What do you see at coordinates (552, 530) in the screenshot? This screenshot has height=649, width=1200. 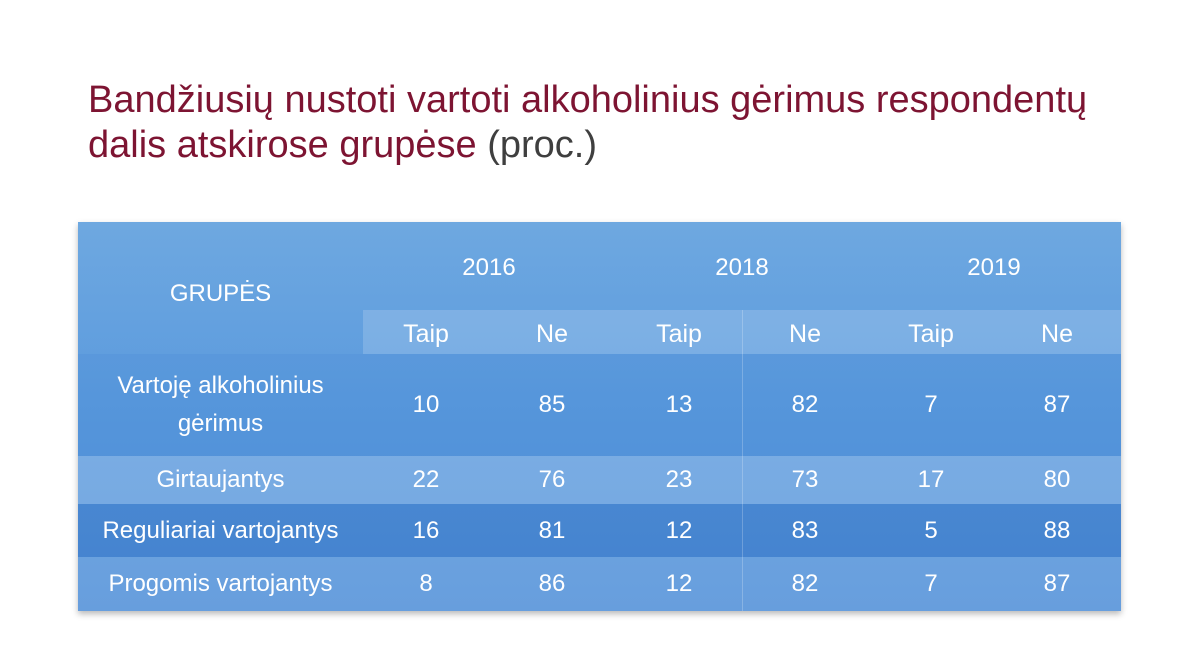 I see `table-cell: 81` at bounding box center [552, 530].